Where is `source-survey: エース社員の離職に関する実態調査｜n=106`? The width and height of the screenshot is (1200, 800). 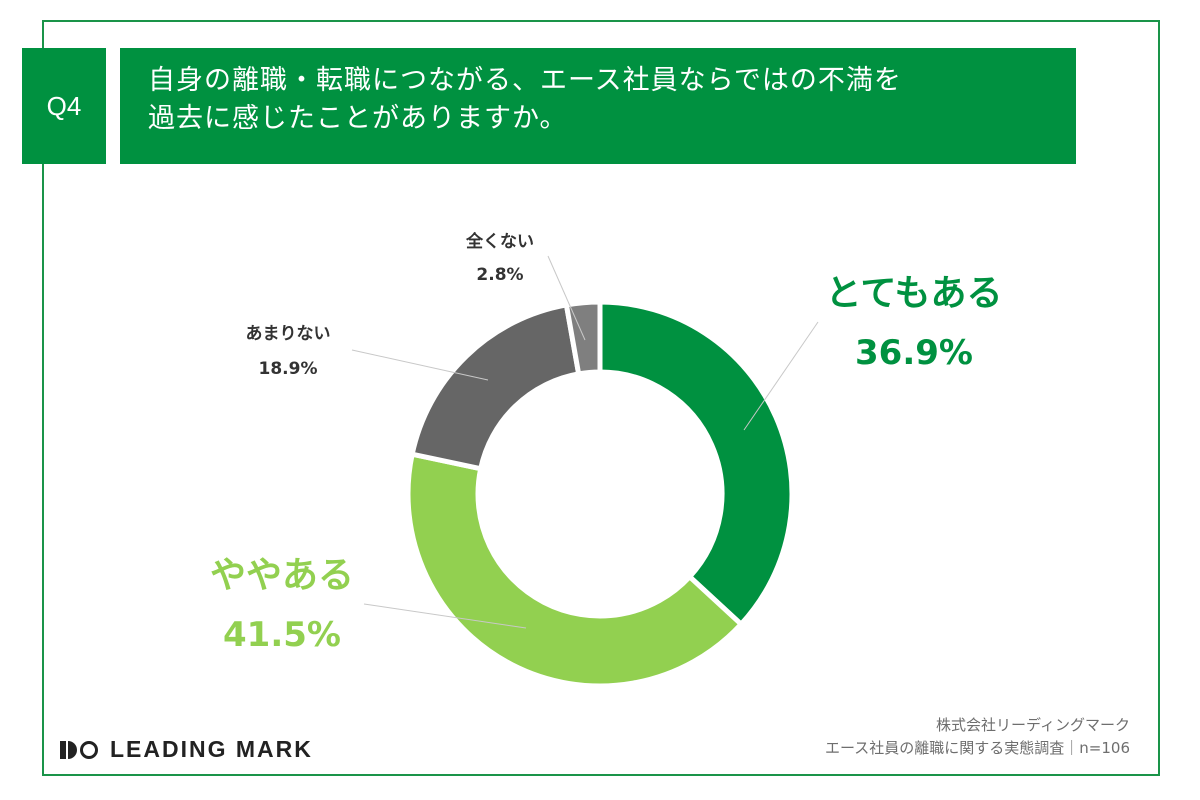
source-survey: エース社員の離職に関する実態調査｜n=106 is located at coordinates (977, 748).